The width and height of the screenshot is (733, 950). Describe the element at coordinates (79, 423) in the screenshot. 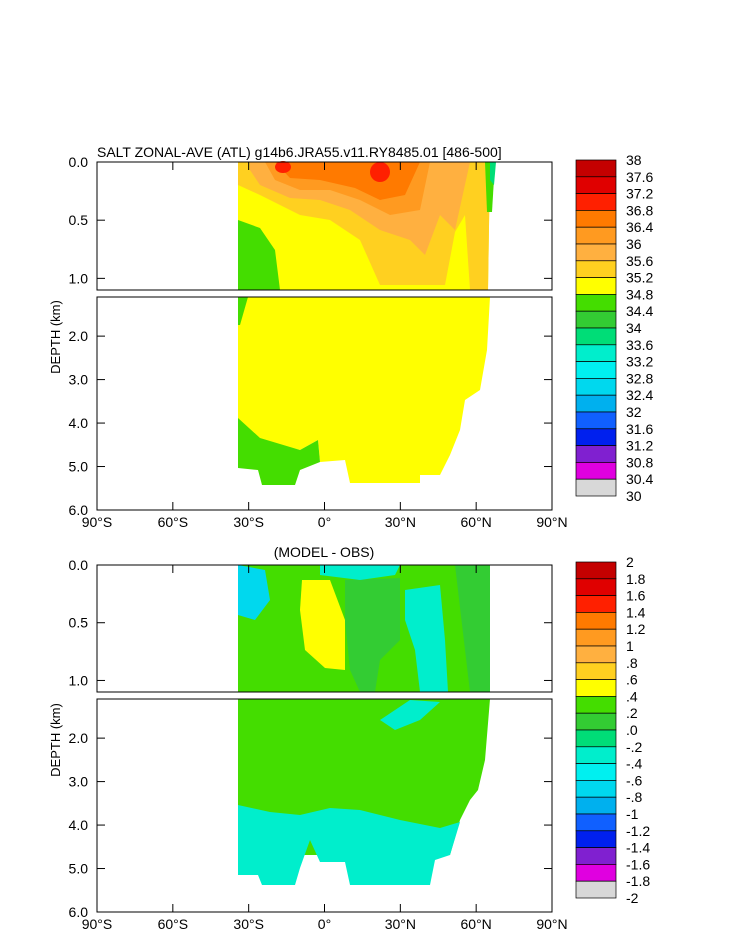

I see `y-tick-label: 4.0` at that location.